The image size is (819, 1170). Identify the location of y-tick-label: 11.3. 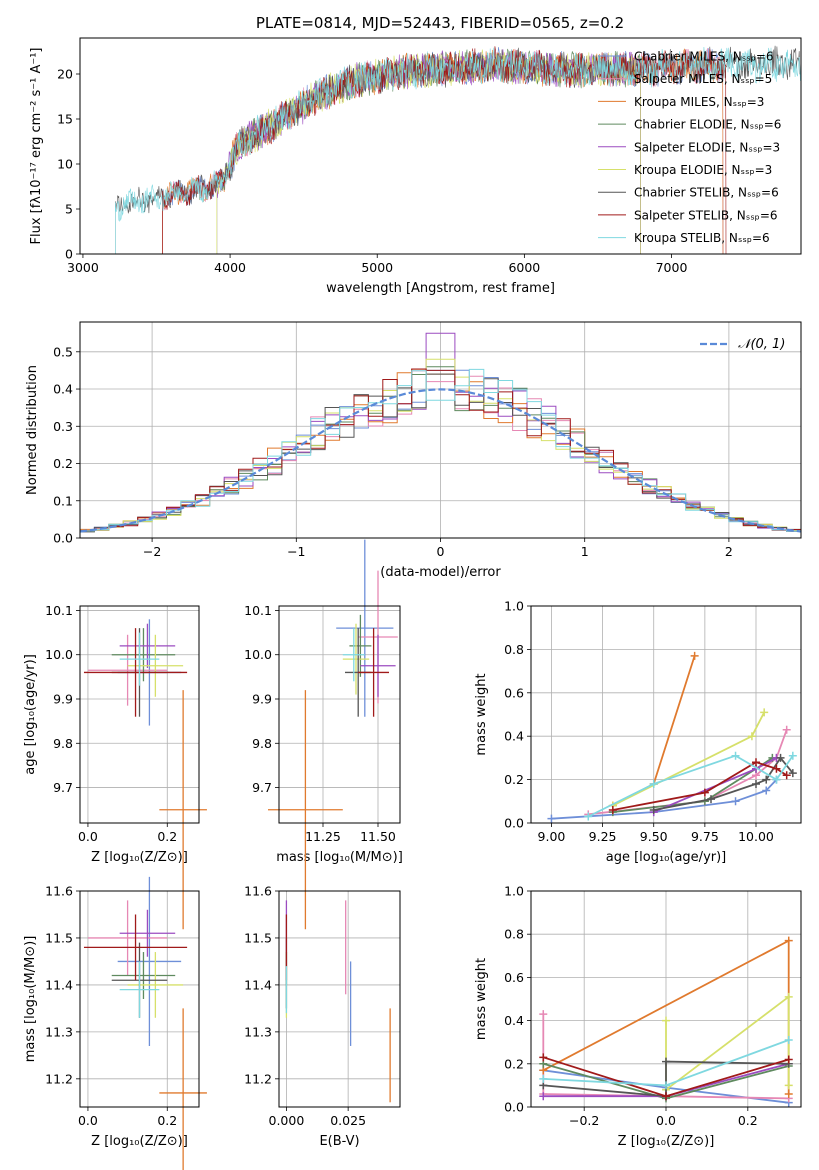
(59, 1031).